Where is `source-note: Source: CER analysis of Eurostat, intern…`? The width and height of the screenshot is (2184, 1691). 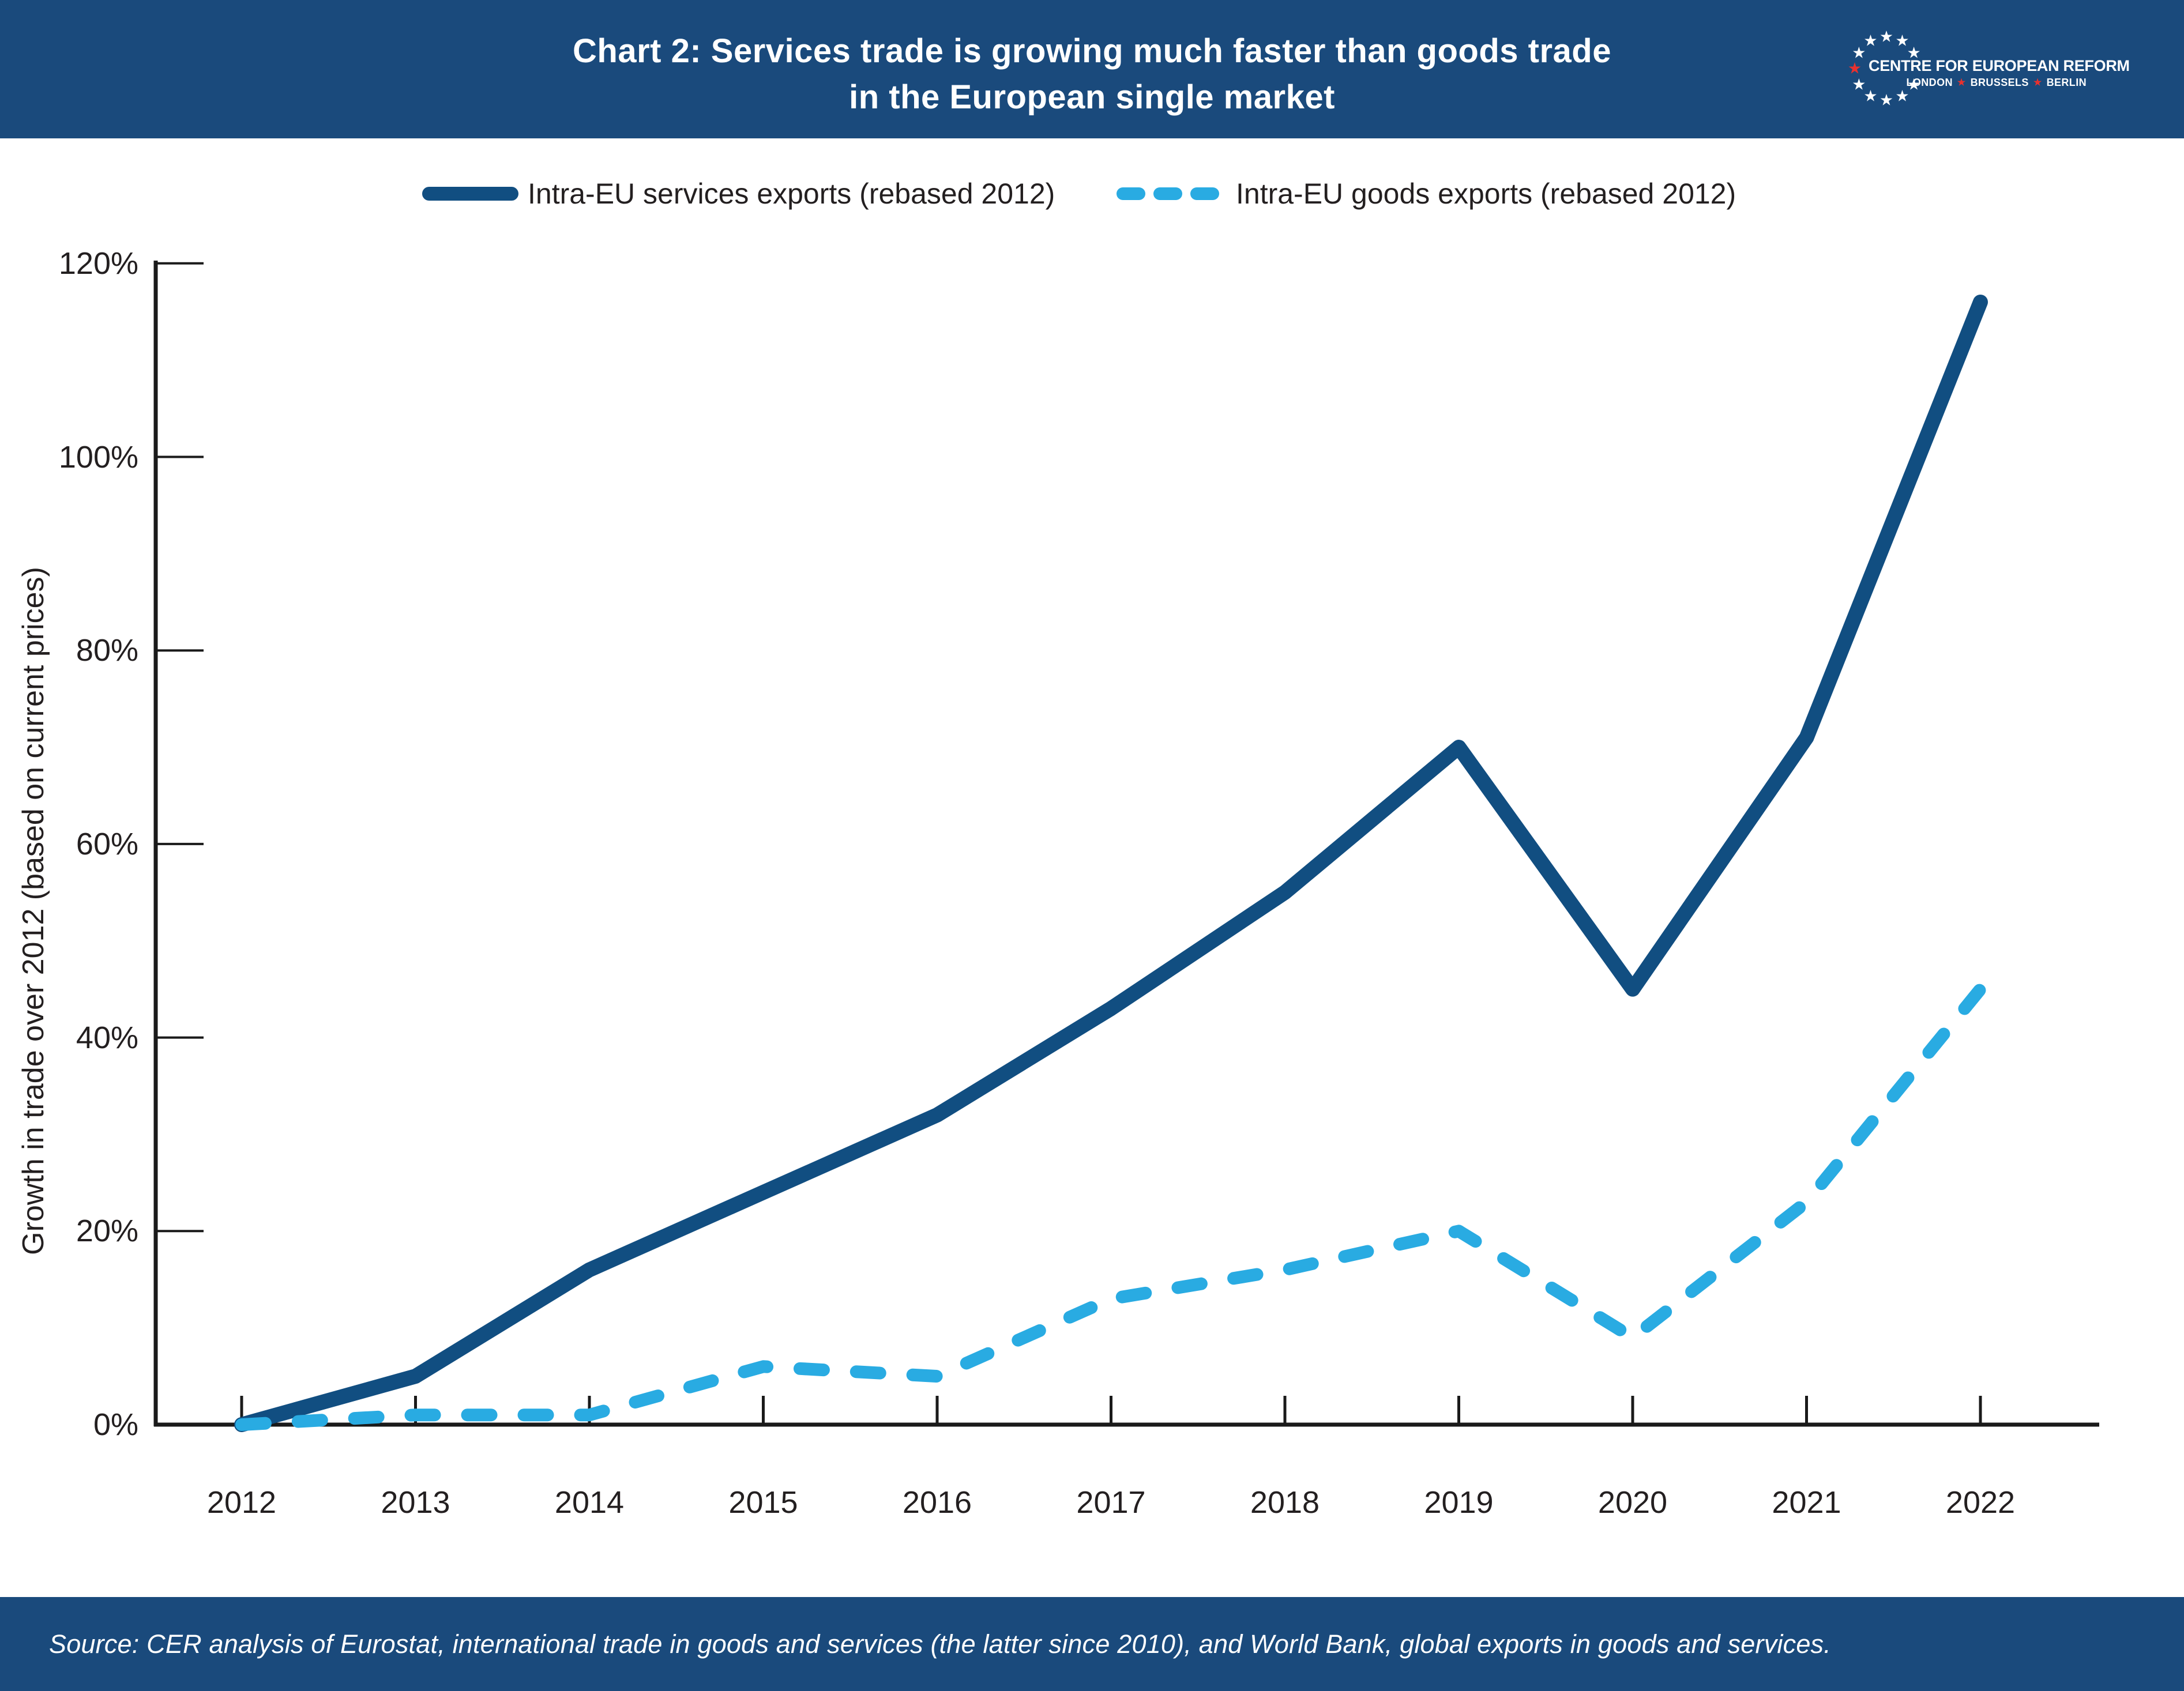 source-note: Source: CER analysis of Eurostat, intern… is located at coordinates (940, 1644).